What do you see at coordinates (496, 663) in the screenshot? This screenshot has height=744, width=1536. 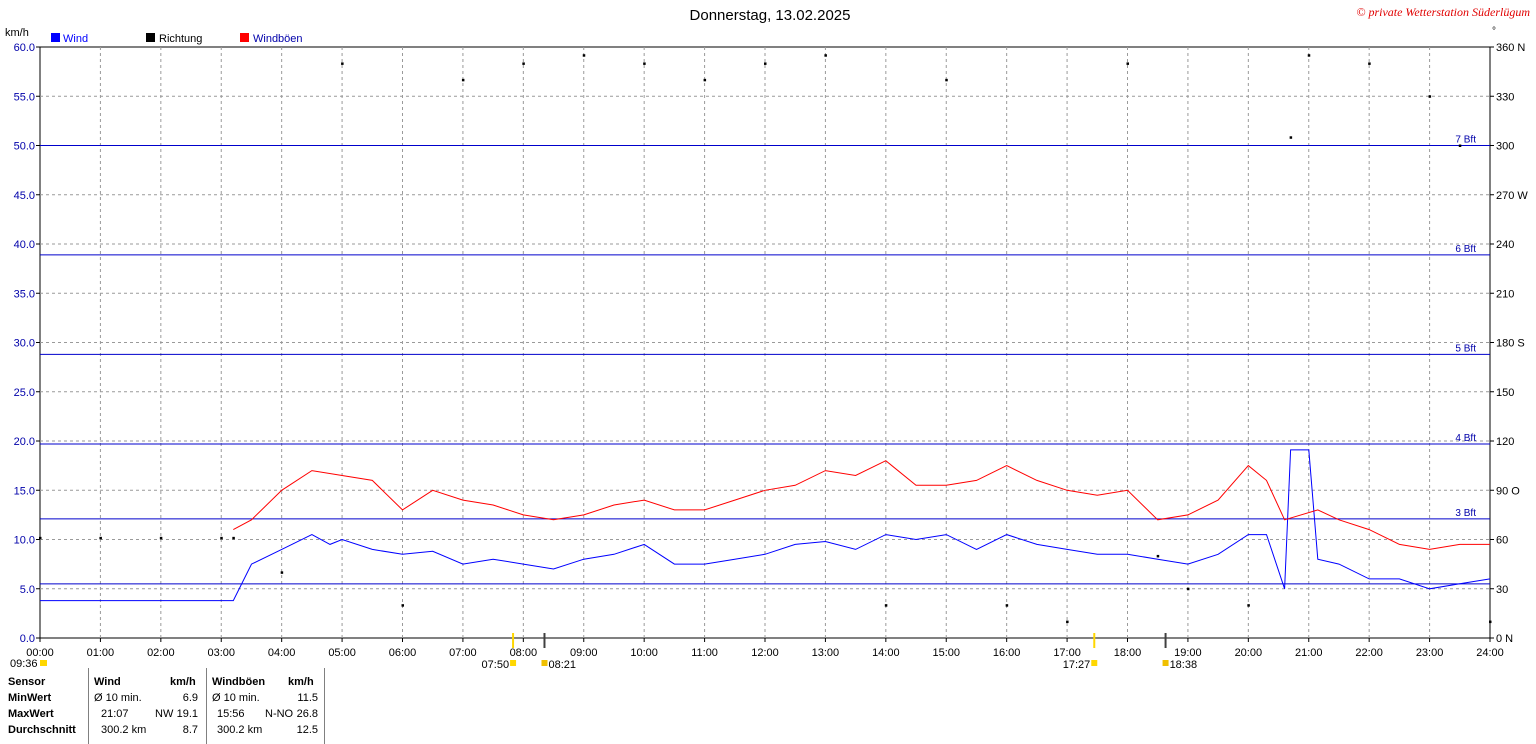 I see `sun-marker-label: 07:50` at bounding box center [496, 663].